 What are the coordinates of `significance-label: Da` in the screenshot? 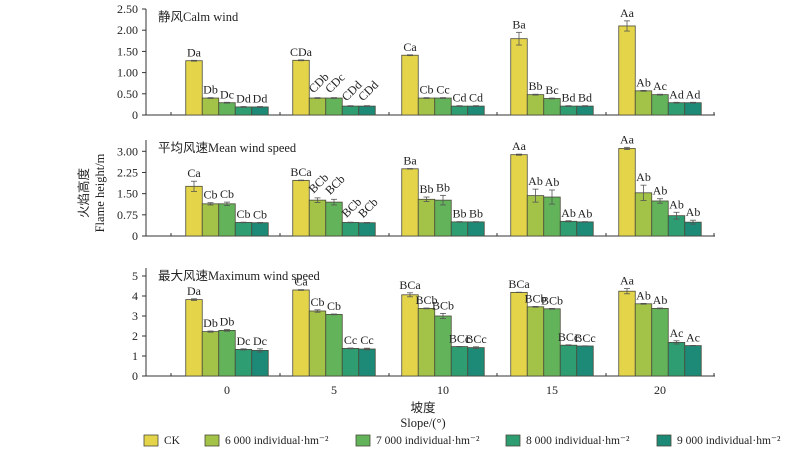 It's located at (194, 52).